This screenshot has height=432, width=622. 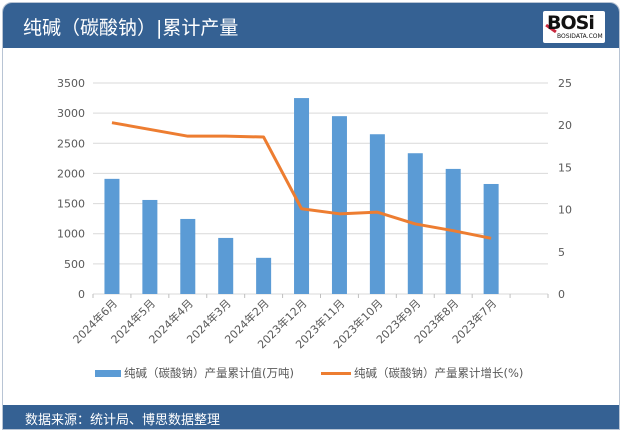 I want to click on y-left-tick-label: 3000, so click(x=71, y=113).